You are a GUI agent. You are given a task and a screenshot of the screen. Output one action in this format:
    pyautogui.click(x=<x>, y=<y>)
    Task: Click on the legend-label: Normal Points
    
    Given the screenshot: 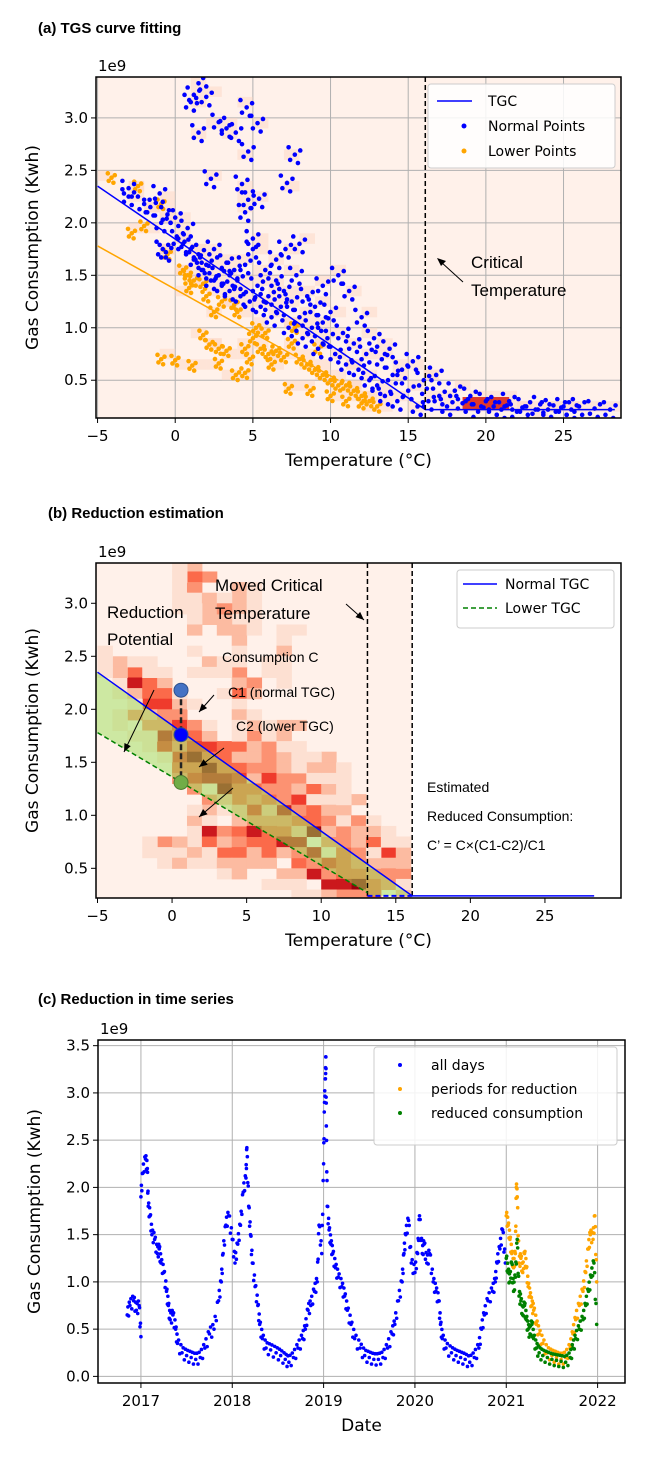 What is the action you would take?
    pyautogui.click(x=536, y=127)
    